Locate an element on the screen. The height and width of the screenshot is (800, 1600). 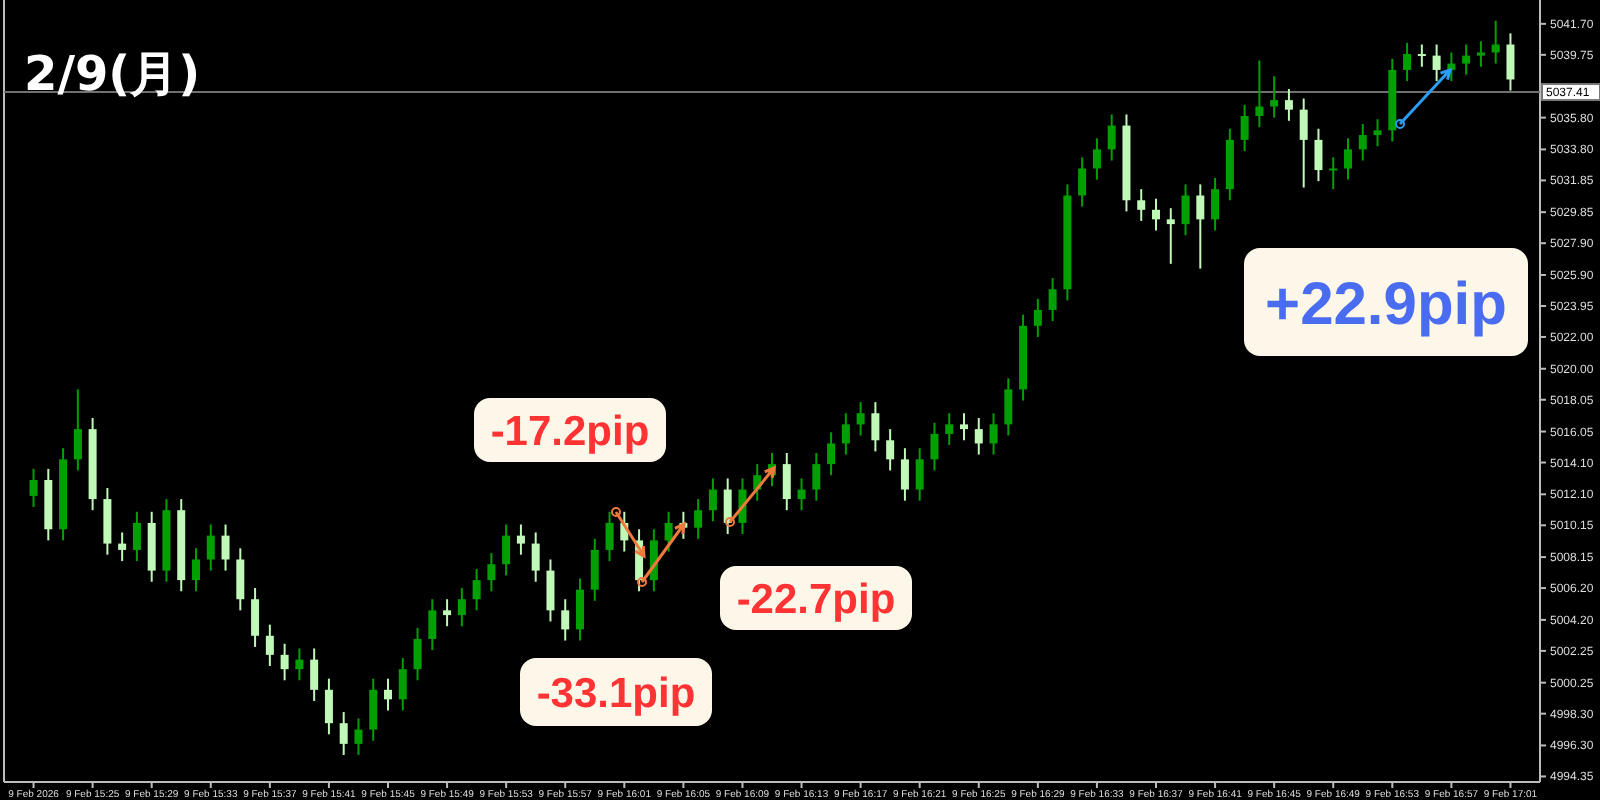
annotation: +22.9pip is located at coordinates (1386, 304).